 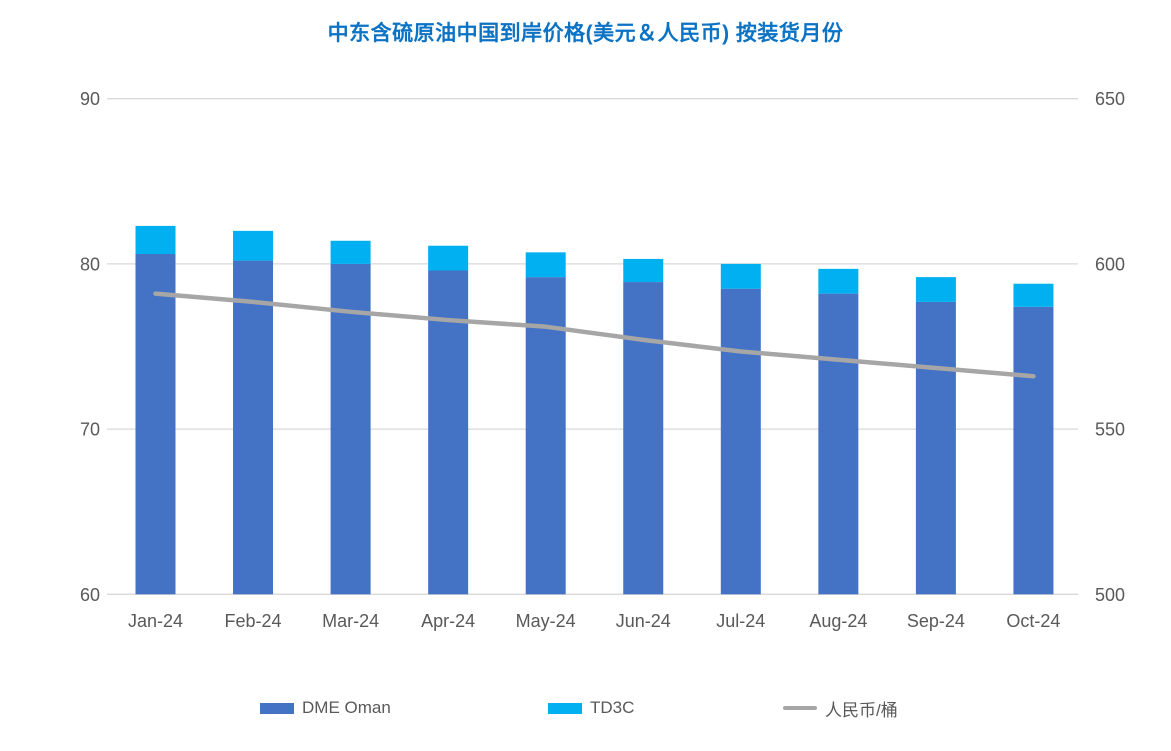 What do you see at coordinates (350, 621) in the screenshot?
I see `x-axis-label: Mar-24` at bounding box center [350, 621].